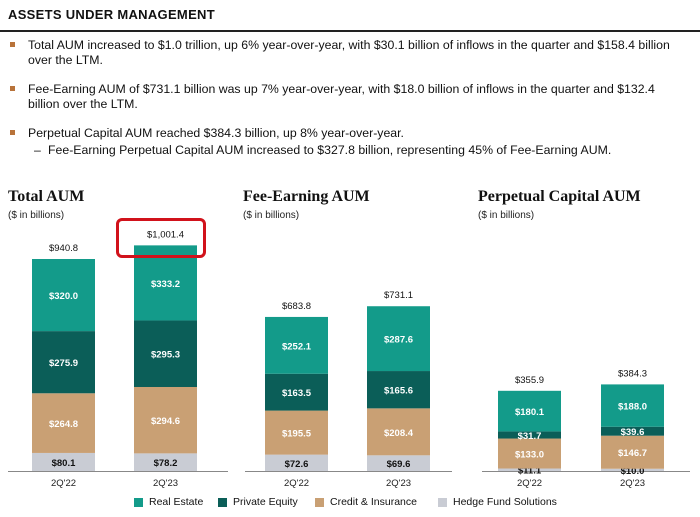 Image resolution: width=700 pixels, height=517 pixels. What do you see at coordinates (296, 306) in the screenshot?
I see `total-label: $683.8` at bounding box center [296, 306].